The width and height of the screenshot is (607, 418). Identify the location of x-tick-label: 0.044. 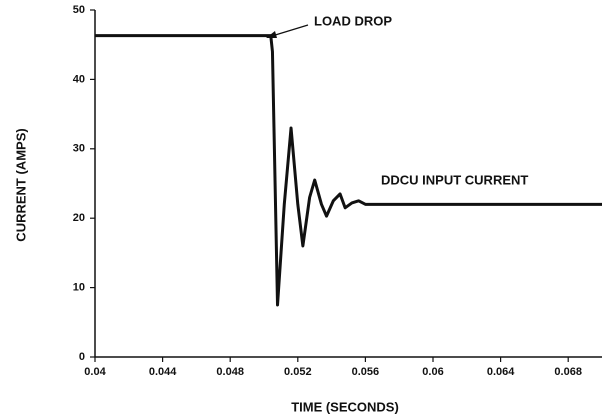
(163, 372).